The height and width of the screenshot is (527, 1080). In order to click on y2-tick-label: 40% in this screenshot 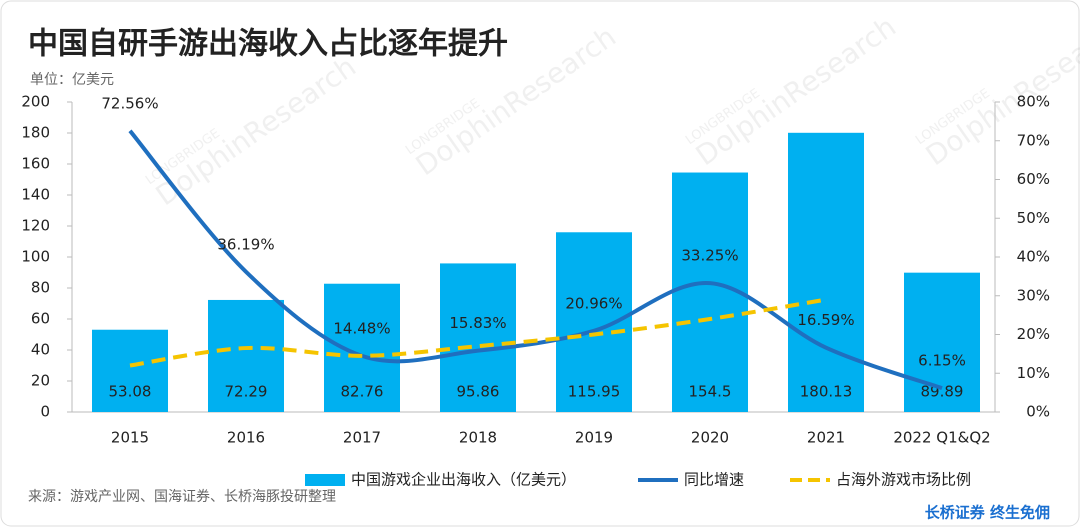, I will do `click(1033, 257)`.